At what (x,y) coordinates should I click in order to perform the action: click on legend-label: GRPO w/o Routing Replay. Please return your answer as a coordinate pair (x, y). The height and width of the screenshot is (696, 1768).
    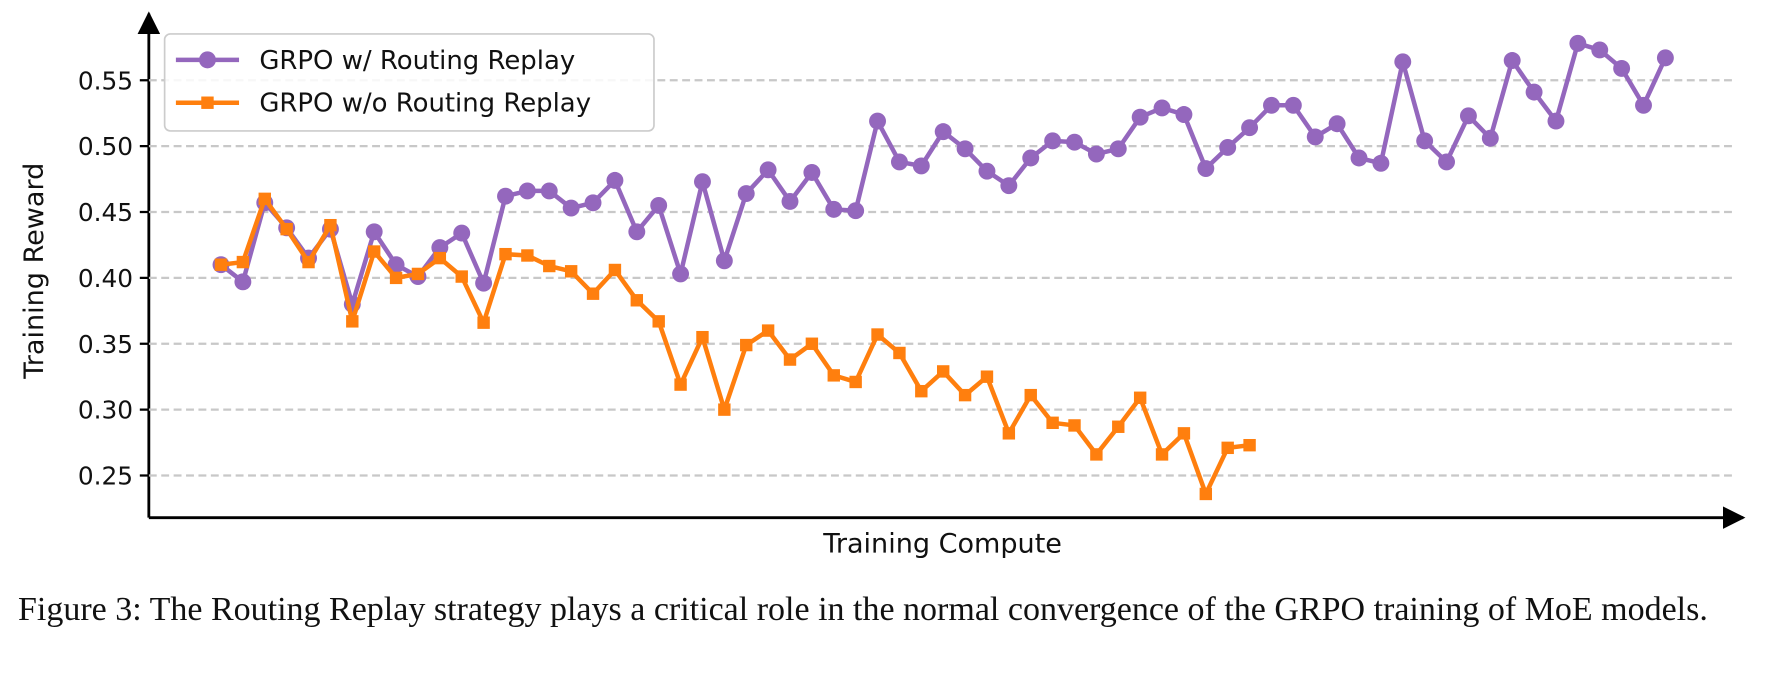
    Looking at the image, I should click on (425, 104).